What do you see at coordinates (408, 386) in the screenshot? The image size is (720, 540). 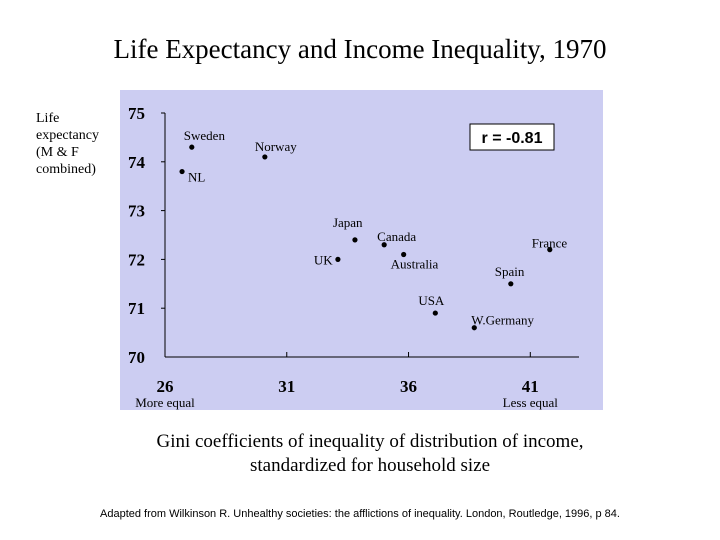 I see `x-tick-label: 36` at bounding box center [408, 386].